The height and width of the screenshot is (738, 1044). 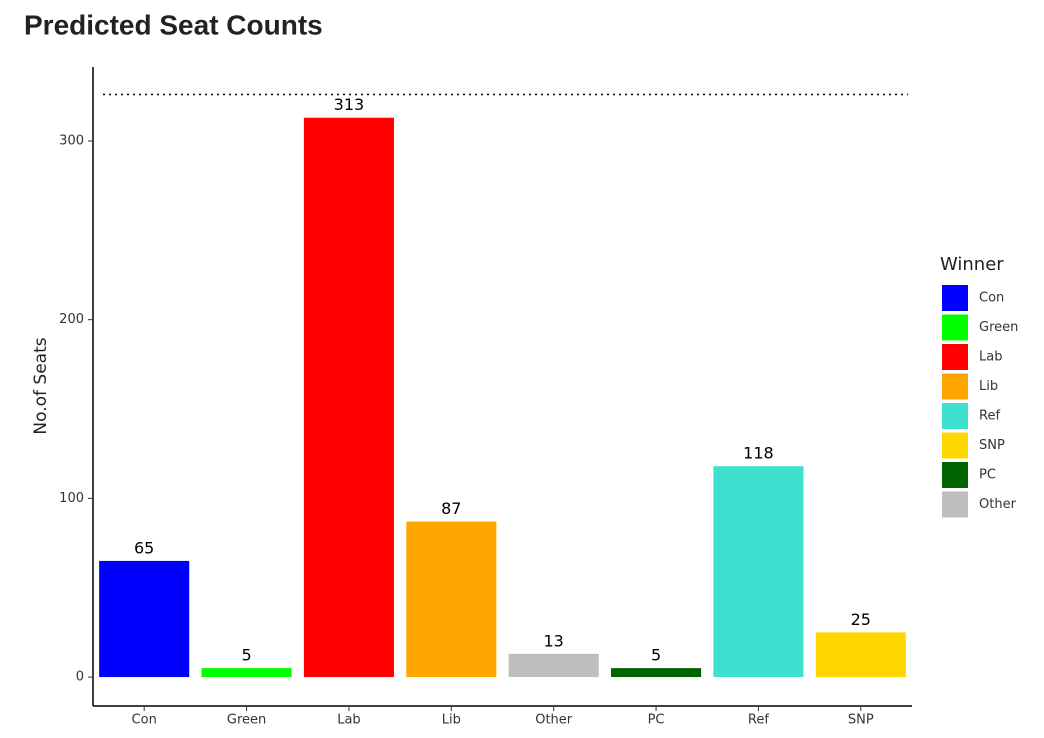 What do you see at coordinates (451, 720) in the screenshot?
I see `x-tick-label: Lib` at bounding box center [451, 720].